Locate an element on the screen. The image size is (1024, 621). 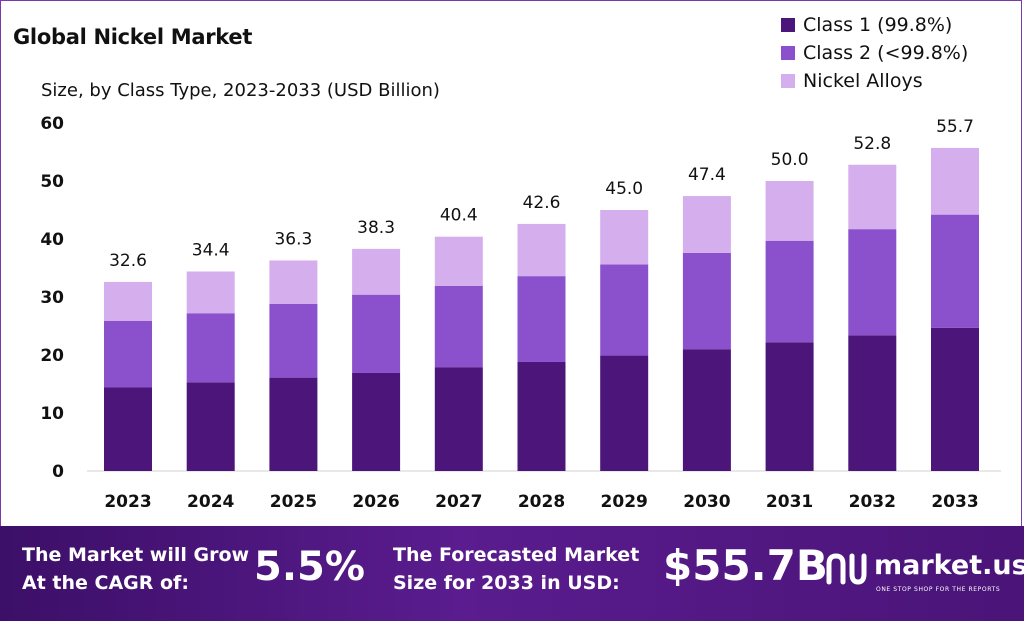
bar-total-label: 40.4 is located at coordinates (459, 216).